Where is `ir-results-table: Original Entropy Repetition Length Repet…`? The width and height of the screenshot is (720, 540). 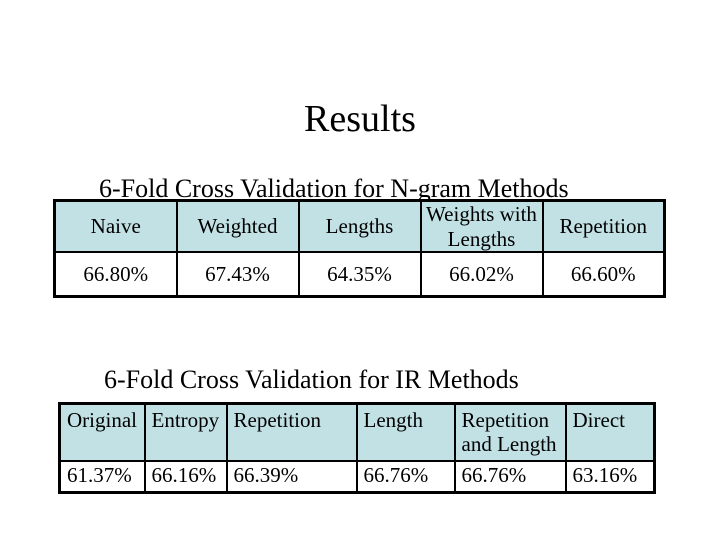 ir-results-table: Original Entropy Repetition Length Repet… is located at coordinates (357, 448).